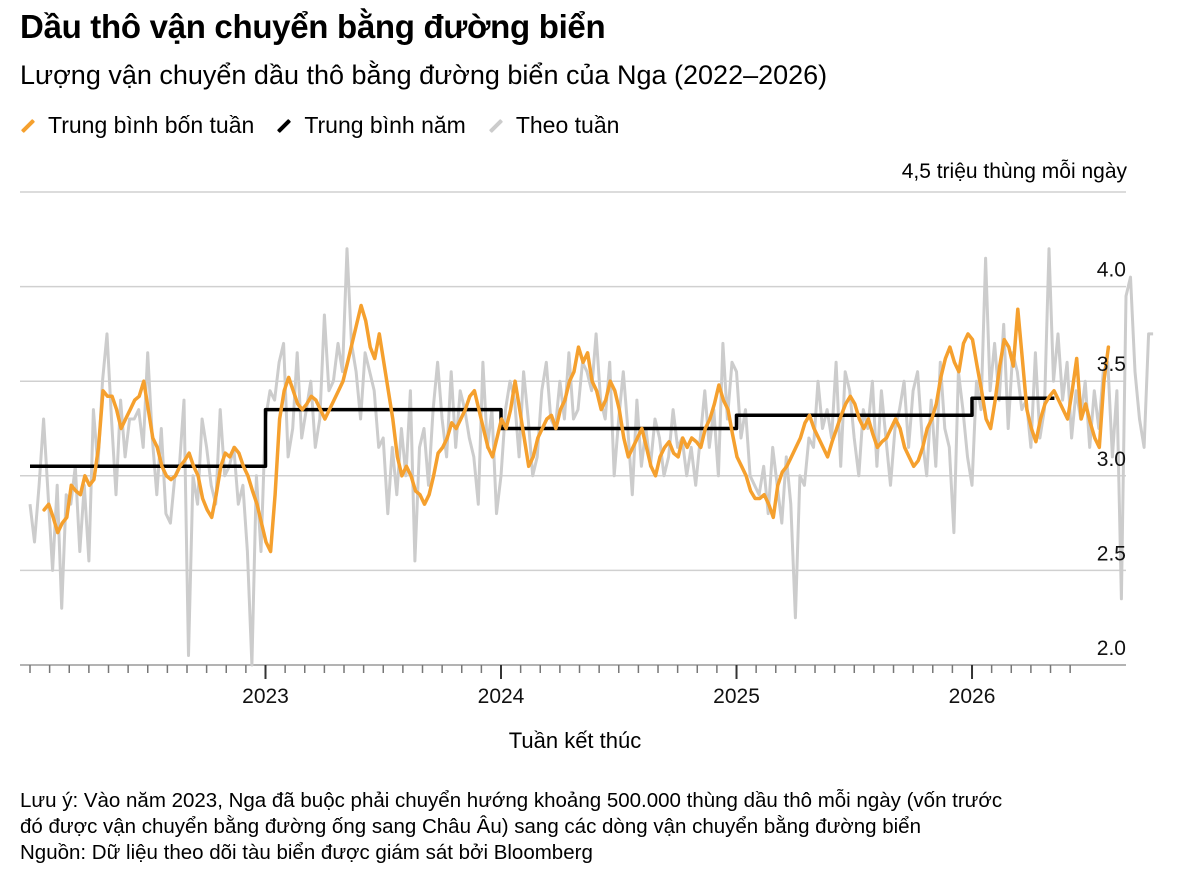 Image resolution: width=1191 pixels, height=896 pixels. What do you see at coordinates (567, 125) in the screenshot?
I see `legend-label: Theo tuần` at bounding box center [567, 125].